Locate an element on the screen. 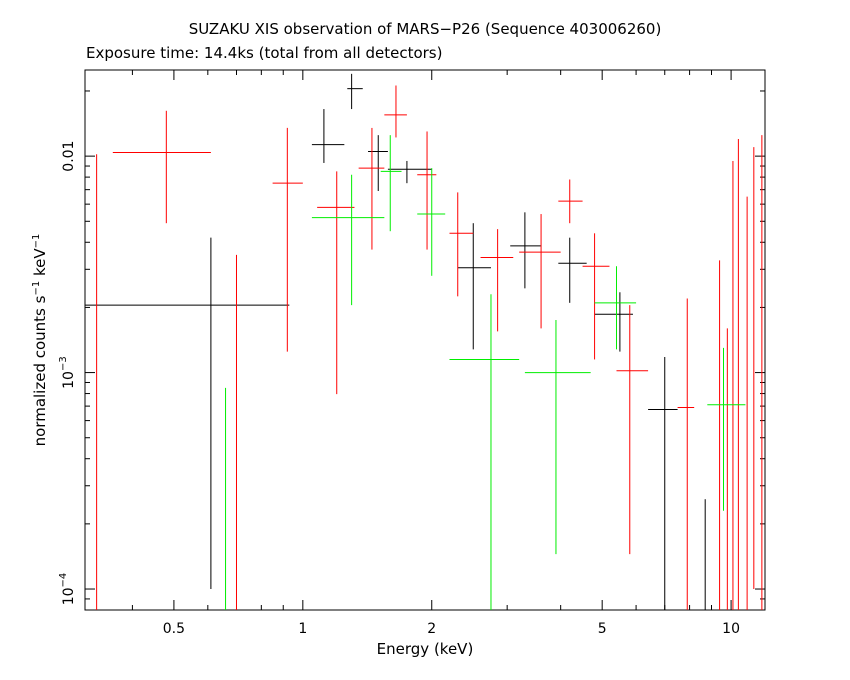 Image resolution: width=850 pixels, height=680 pixels. y-tick-label: 0.01 is located at coordinates (69, 156).